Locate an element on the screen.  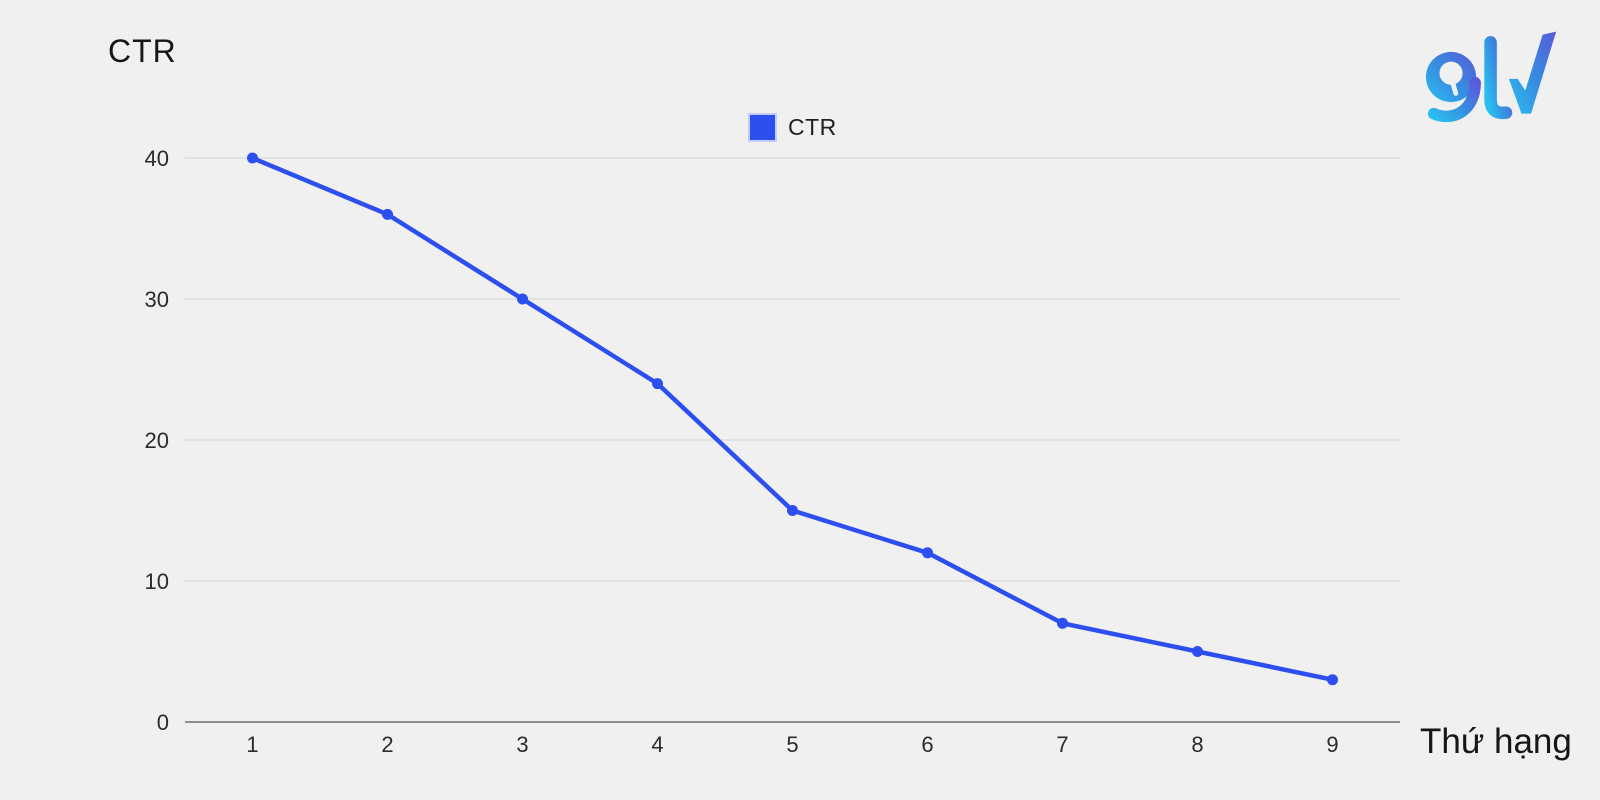
legend: CTR is located at coordinates (792, 127).